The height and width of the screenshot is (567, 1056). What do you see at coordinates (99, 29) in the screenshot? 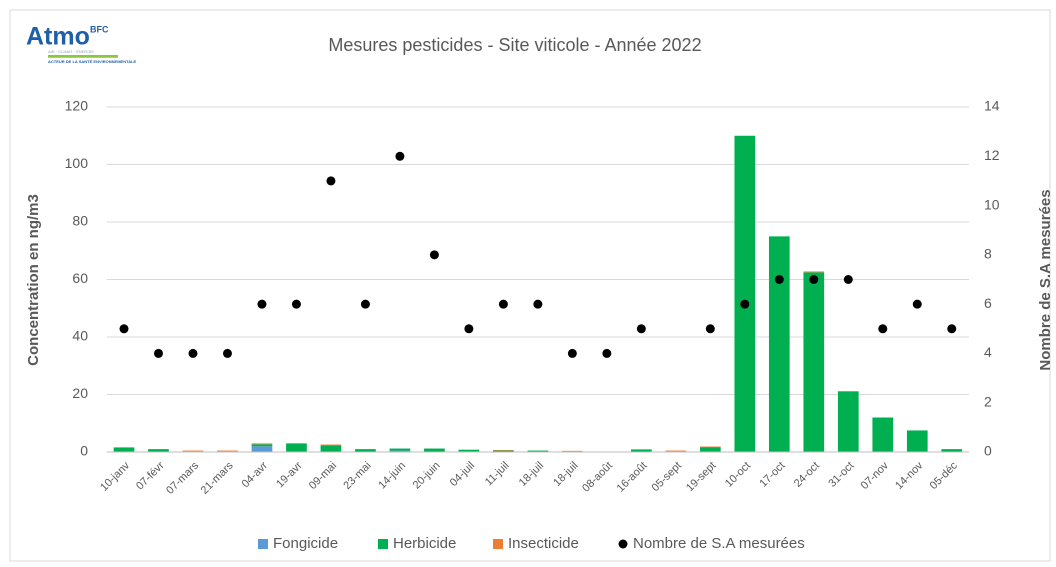
I see `logo-region: BFC` at bounding box center [99, 29].